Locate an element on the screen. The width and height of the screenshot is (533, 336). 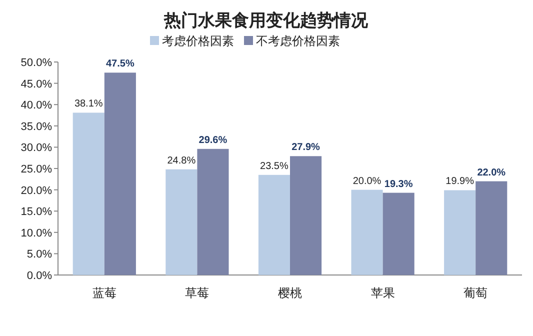
data-label: 22.0% is located at coordinates (491, 172).